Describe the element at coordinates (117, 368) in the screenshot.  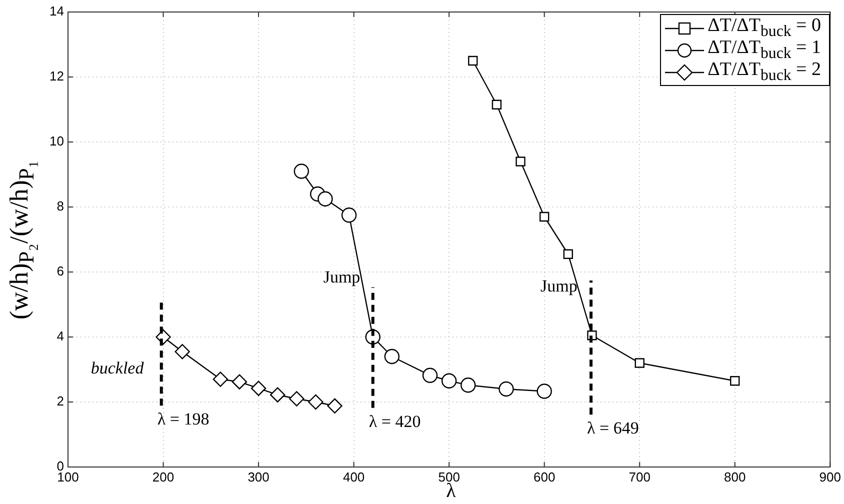
I see `annotation: buckled` at that location.